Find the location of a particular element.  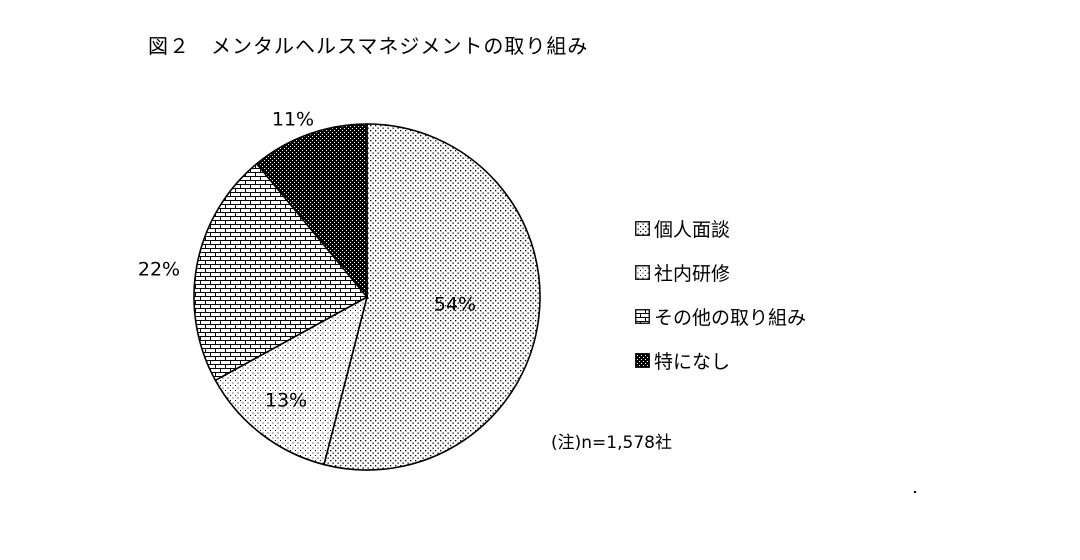

data-label-1: 54% is located at coordinates (455, 305).